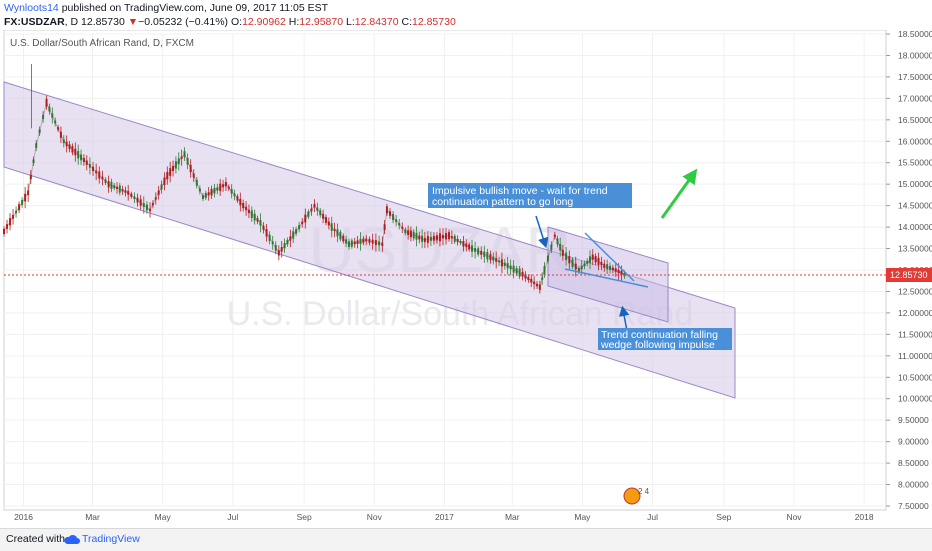 Image resolution: width=932 pixels, height=551 pixels. I want to click on y-tick-label: 12.00000, so click(915, 313).